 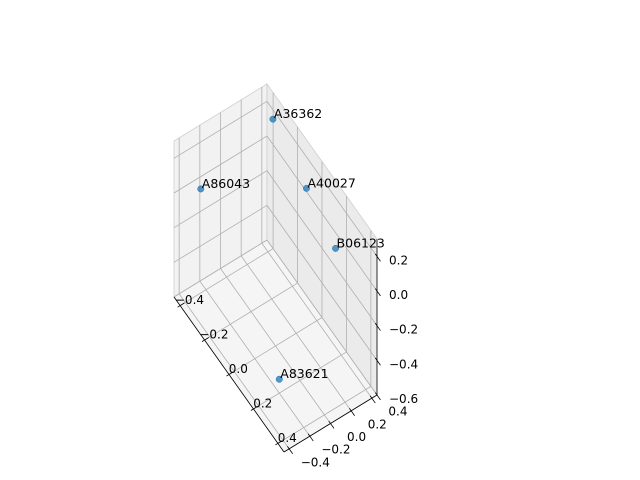 I want to click on z-tick-label: 0.2, so click(x=398, y=260).